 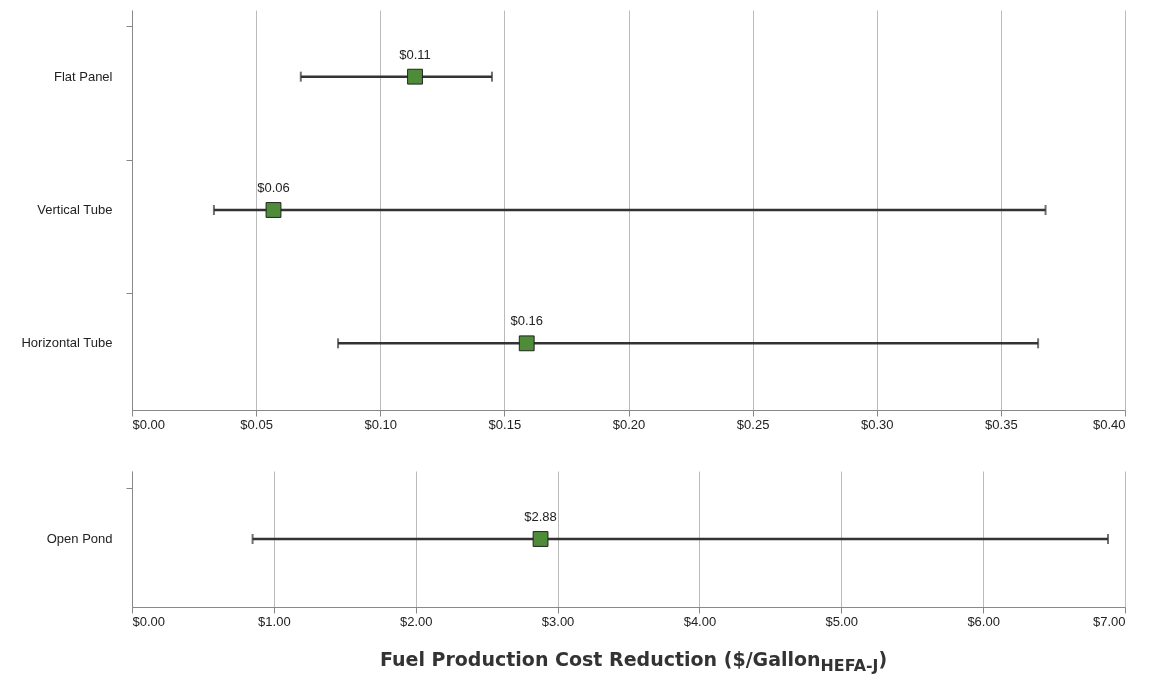 I want to click on x-tick-label: $3.00, so click(x=558, y=621).